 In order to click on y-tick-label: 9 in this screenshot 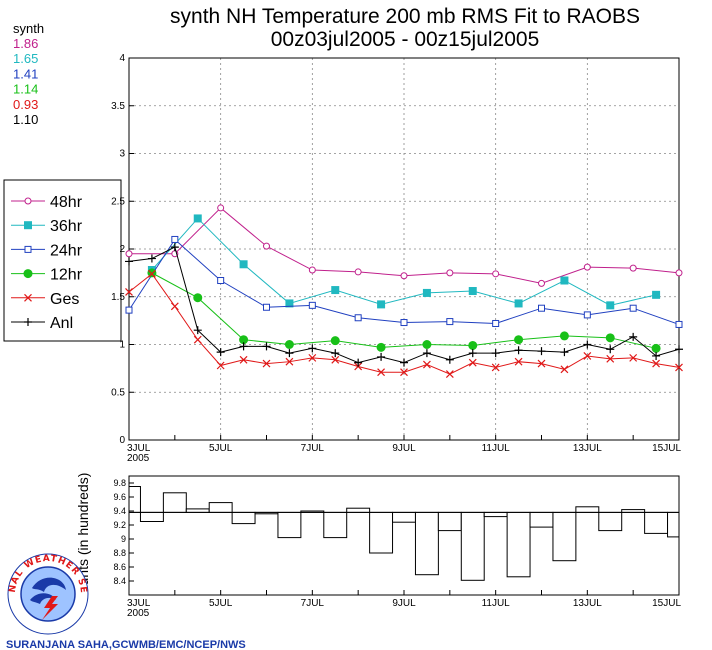, I will do `click(123, 539)`.